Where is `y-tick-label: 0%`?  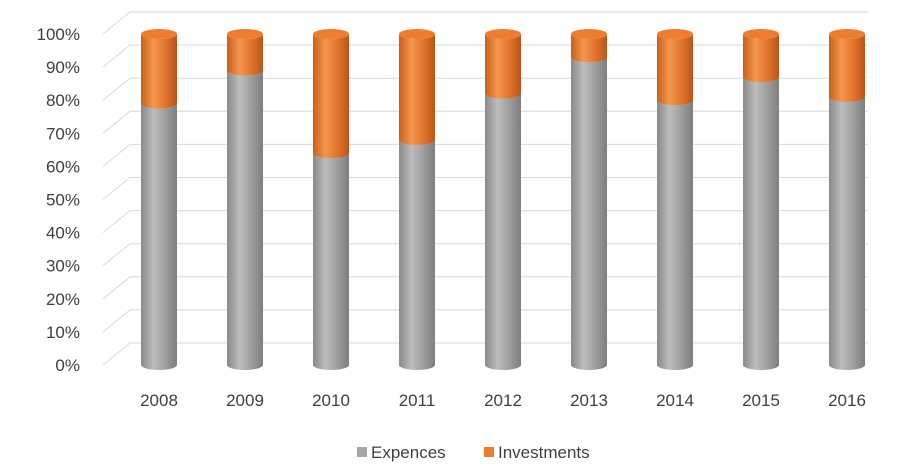 y-tick-label: 0% is located at coordinates (67, 365).